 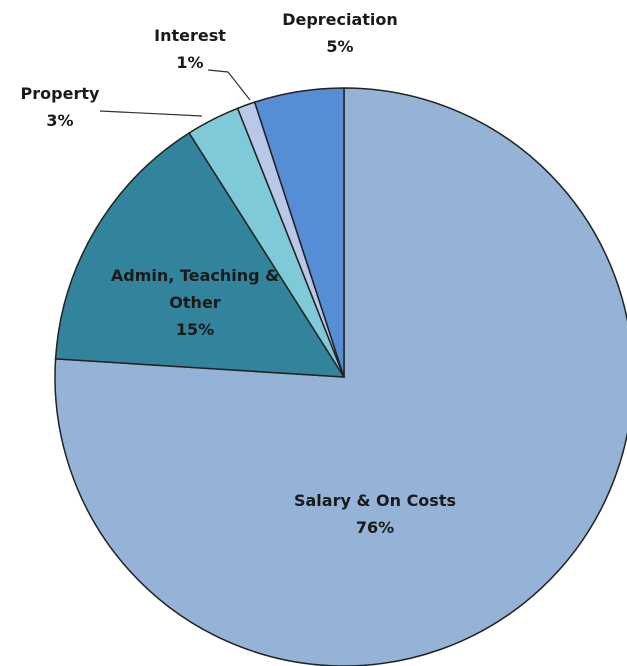 I want to click on pie-slice, so click(x=299, y=232).